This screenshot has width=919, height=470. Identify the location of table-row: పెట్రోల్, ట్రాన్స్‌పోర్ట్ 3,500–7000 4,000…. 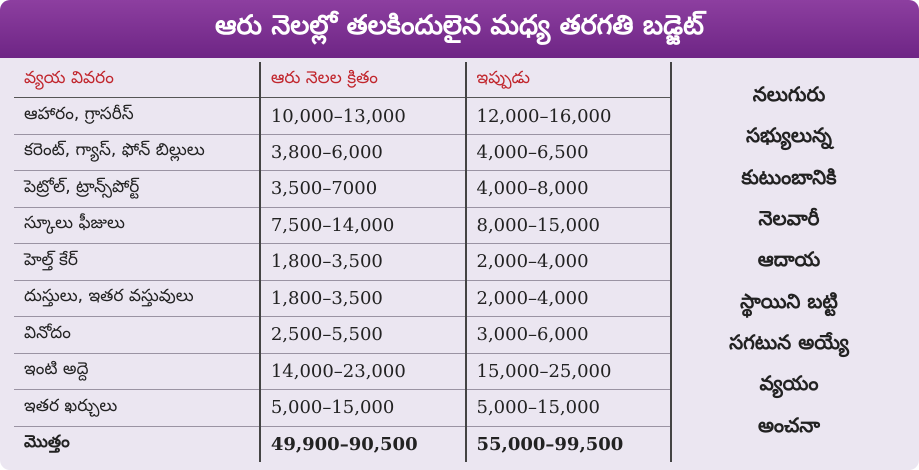
(342, 189).